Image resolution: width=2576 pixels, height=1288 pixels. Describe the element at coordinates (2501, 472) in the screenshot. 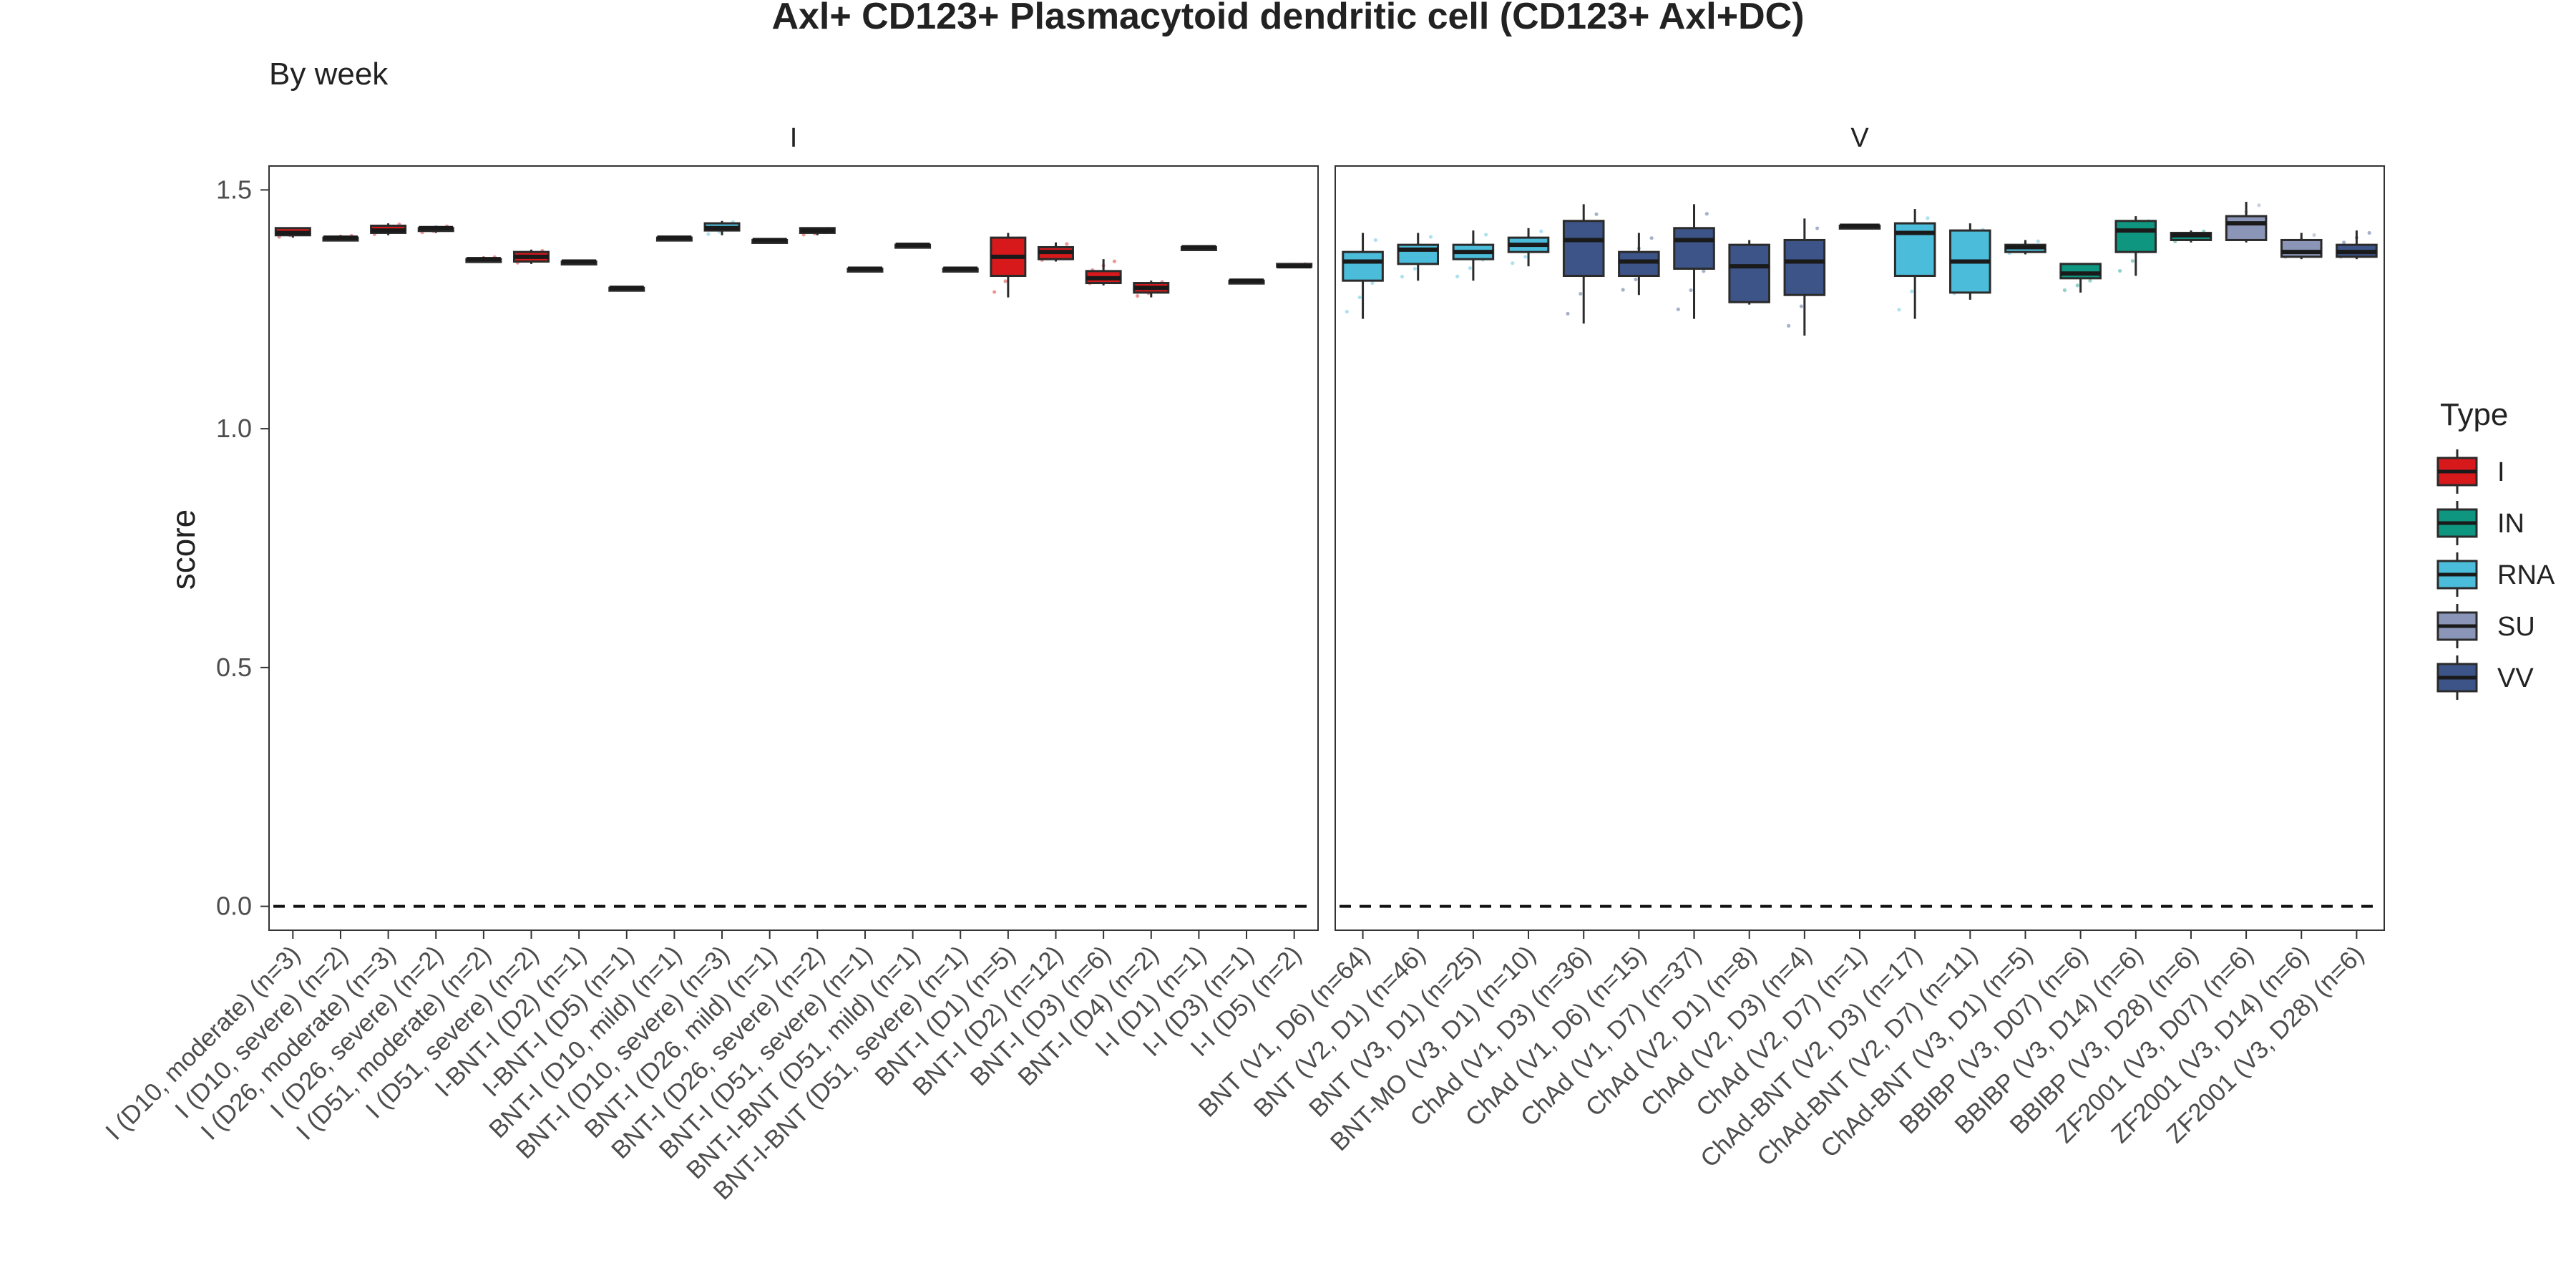

I see `legend-label: I` at that location.